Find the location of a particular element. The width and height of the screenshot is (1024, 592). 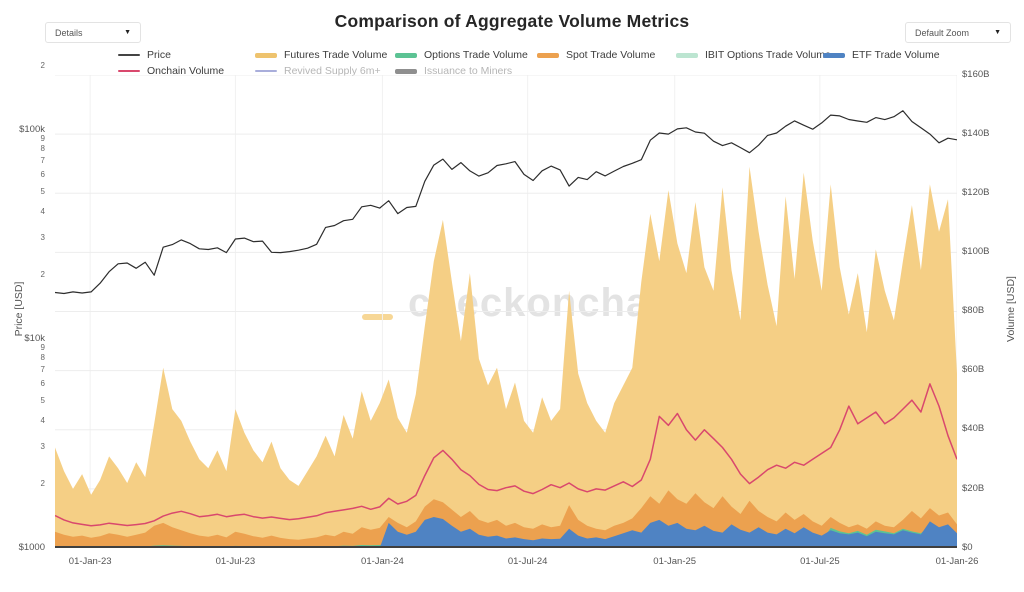

legend-item-futures-volume: Futures Trade Volume is located at coordinates (321, 55).